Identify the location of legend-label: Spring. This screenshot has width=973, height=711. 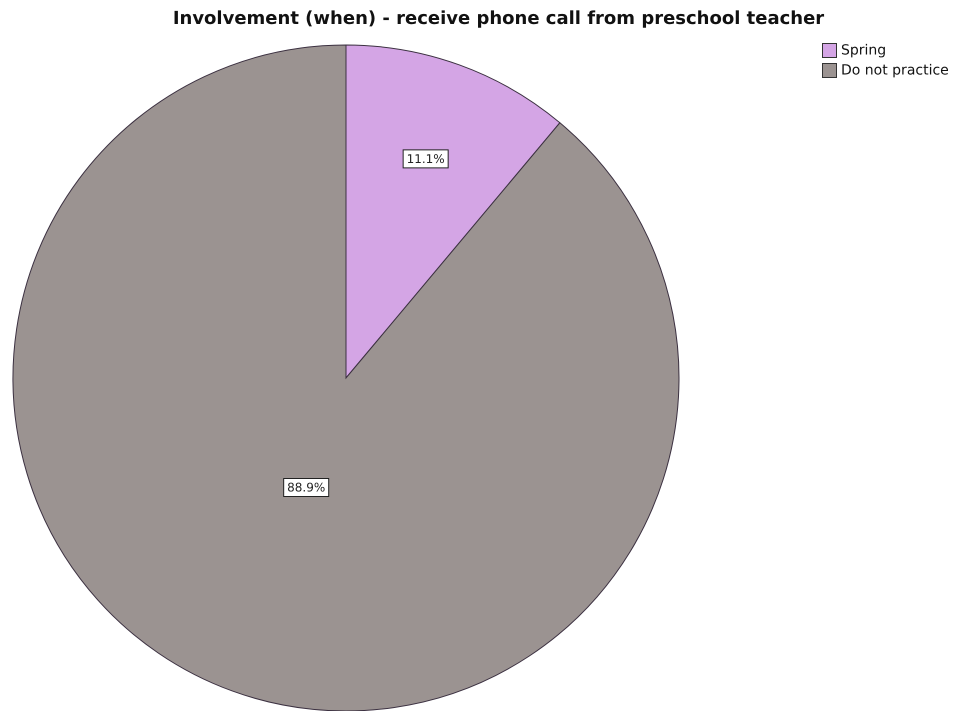
(863, 50).